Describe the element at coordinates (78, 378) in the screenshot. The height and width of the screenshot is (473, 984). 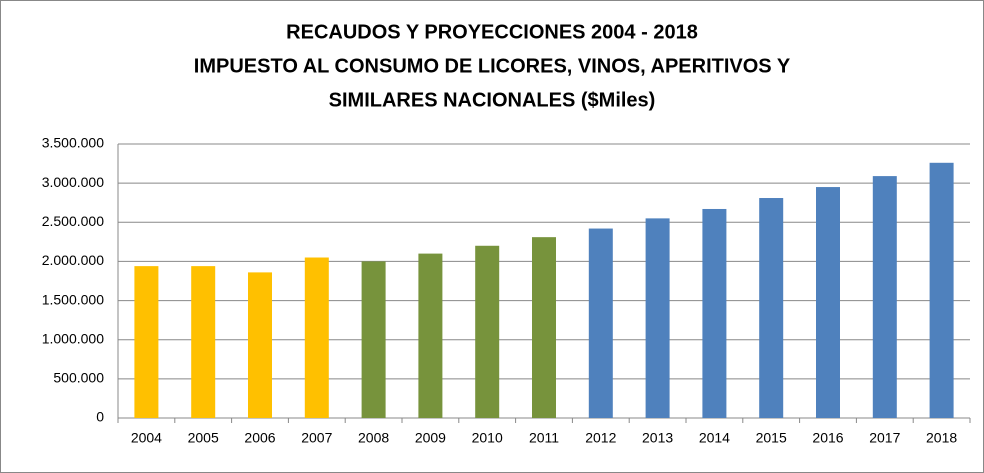
I see `y-tick-label: 500.000` at that location.